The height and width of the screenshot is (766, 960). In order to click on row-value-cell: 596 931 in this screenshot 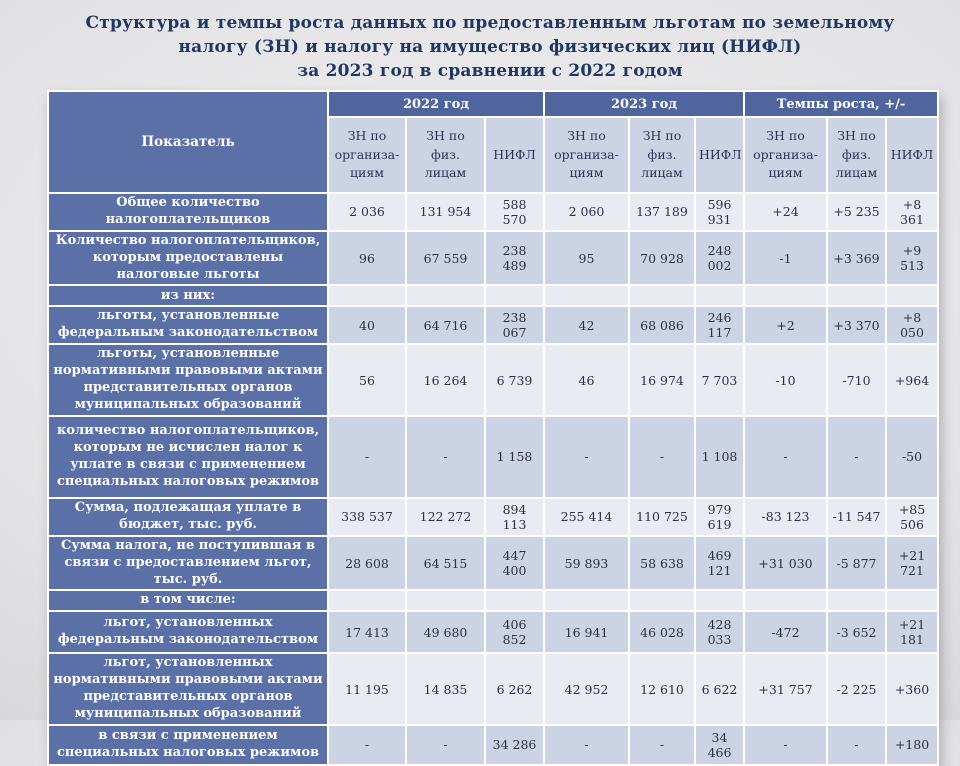, I will do `click(719, 212)`.